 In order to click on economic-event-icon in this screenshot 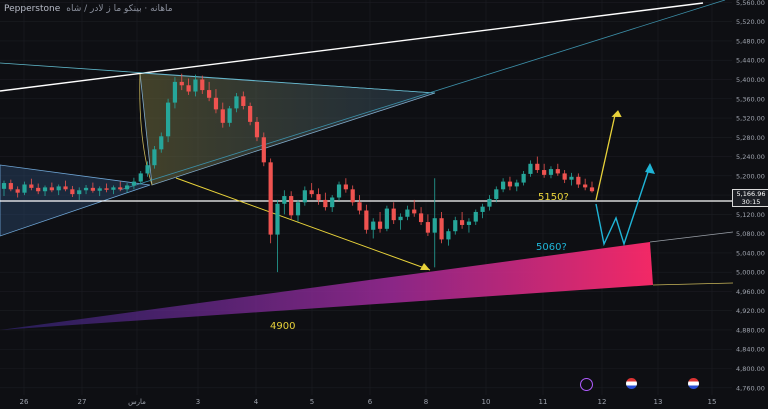, I will do `click(586, 384)`.